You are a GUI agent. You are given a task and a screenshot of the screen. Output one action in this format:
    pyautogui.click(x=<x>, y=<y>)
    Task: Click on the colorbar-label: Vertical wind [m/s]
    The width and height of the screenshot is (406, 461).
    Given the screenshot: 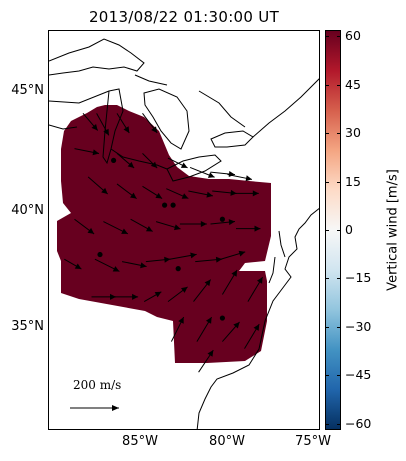 What is the action you would take?
    pyautogui.click(x=393, y=230)
    